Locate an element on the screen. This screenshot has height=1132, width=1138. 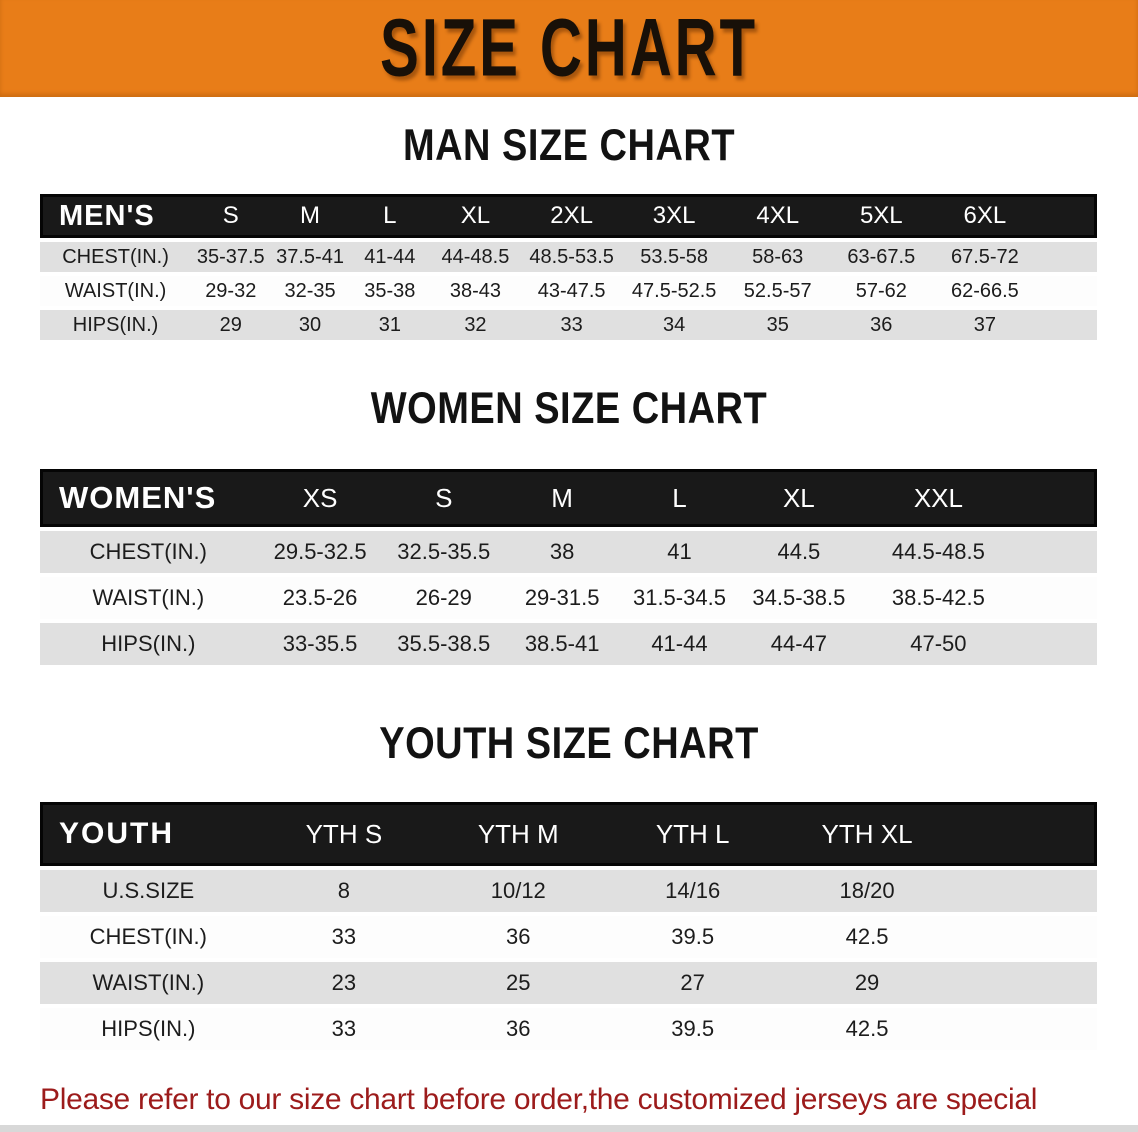
men-section-heading: MAN SIZE CHART is located at coordinates (569, 135).